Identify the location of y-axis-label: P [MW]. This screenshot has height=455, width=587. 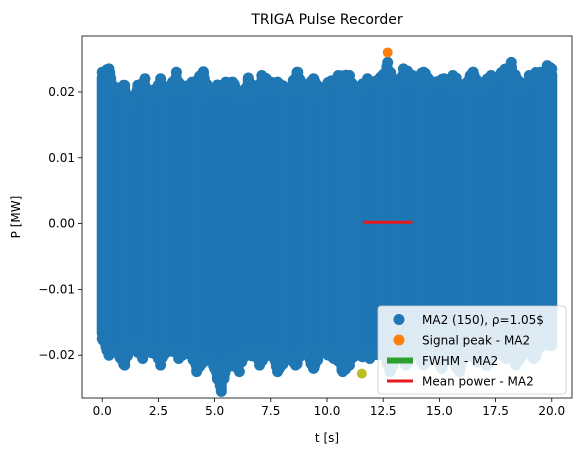
(16, 217).